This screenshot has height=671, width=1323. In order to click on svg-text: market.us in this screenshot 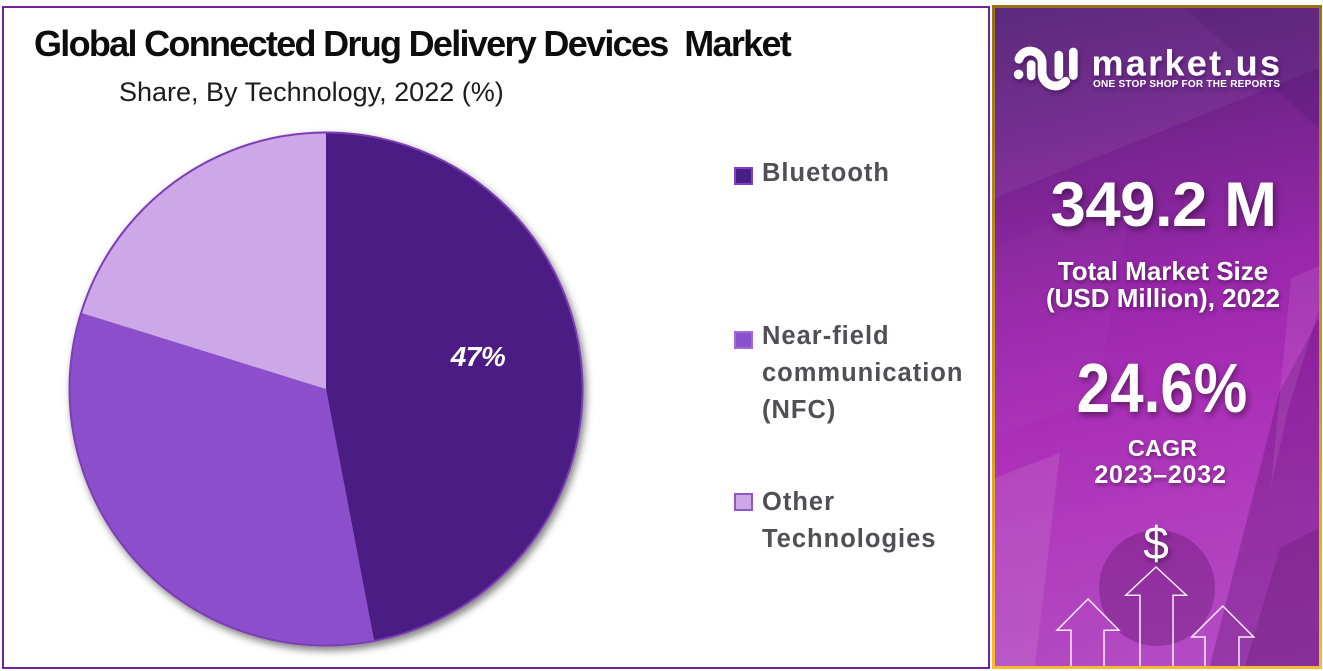, I will do `click(1187, 63)`.